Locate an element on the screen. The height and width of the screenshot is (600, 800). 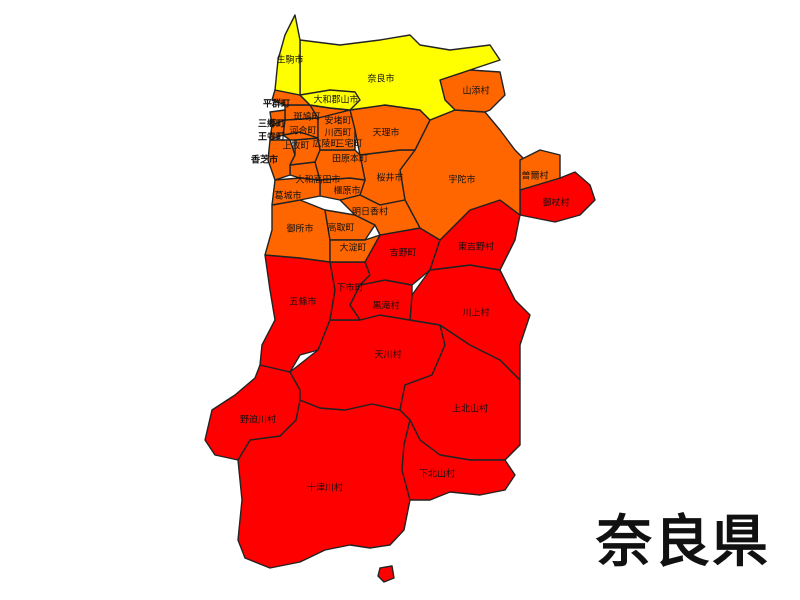
label-ikaruga: 斑鳩町 is located at coordinates (306, 117).